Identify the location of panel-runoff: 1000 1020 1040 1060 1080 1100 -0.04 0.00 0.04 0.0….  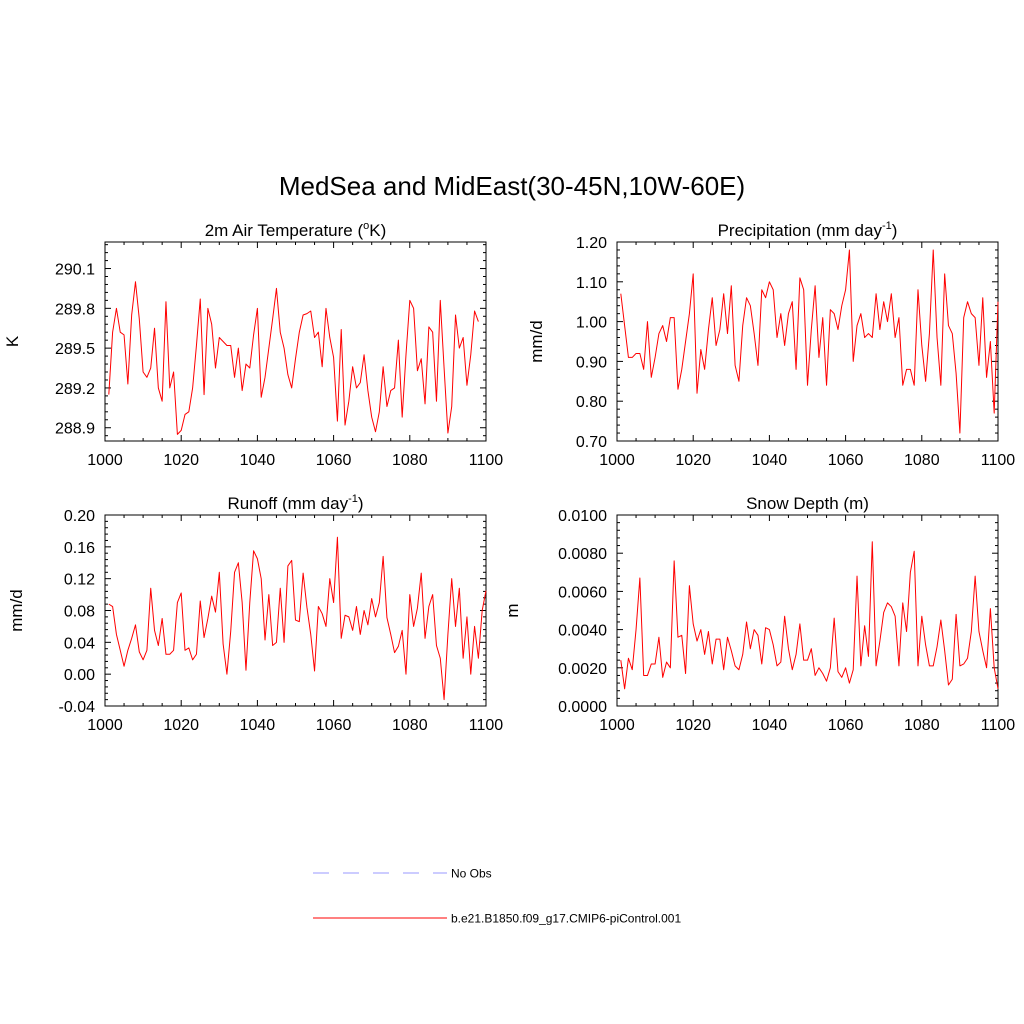
(255, 613).